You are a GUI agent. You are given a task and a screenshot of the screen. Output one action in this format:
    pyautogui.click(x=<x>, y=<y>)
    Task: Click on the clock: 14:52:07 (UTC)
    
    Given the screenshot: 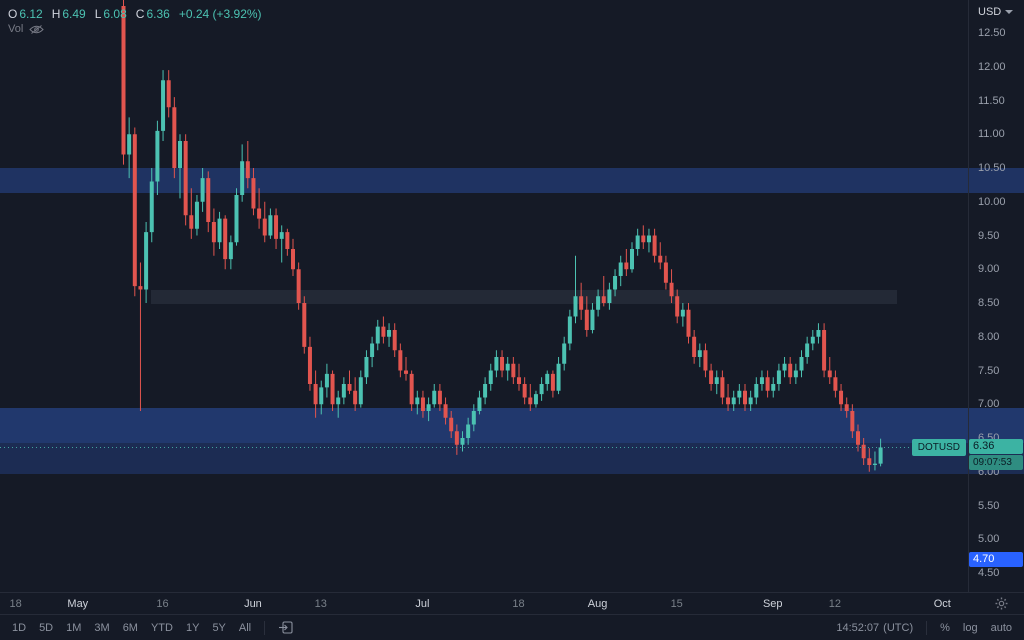 What is the action you would take?
    pyautogui.click(x=874, y=628)
    